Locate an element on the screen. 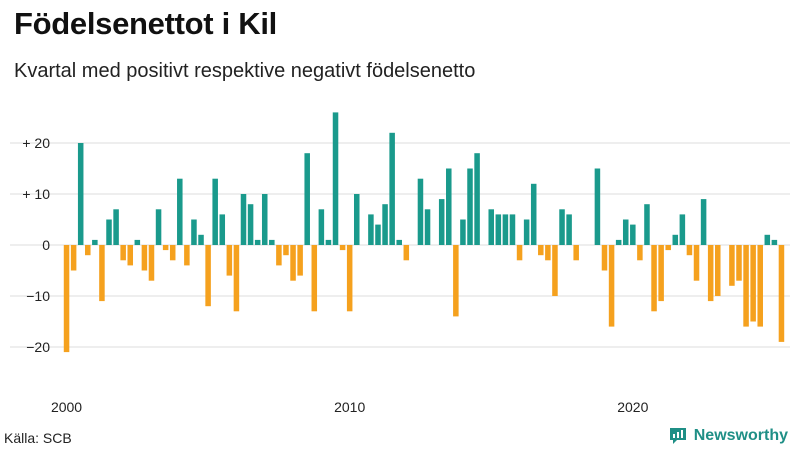 This screenshot has width=800, height=450. brand-logo: Newsworthy is located at coordinates (728, 436).